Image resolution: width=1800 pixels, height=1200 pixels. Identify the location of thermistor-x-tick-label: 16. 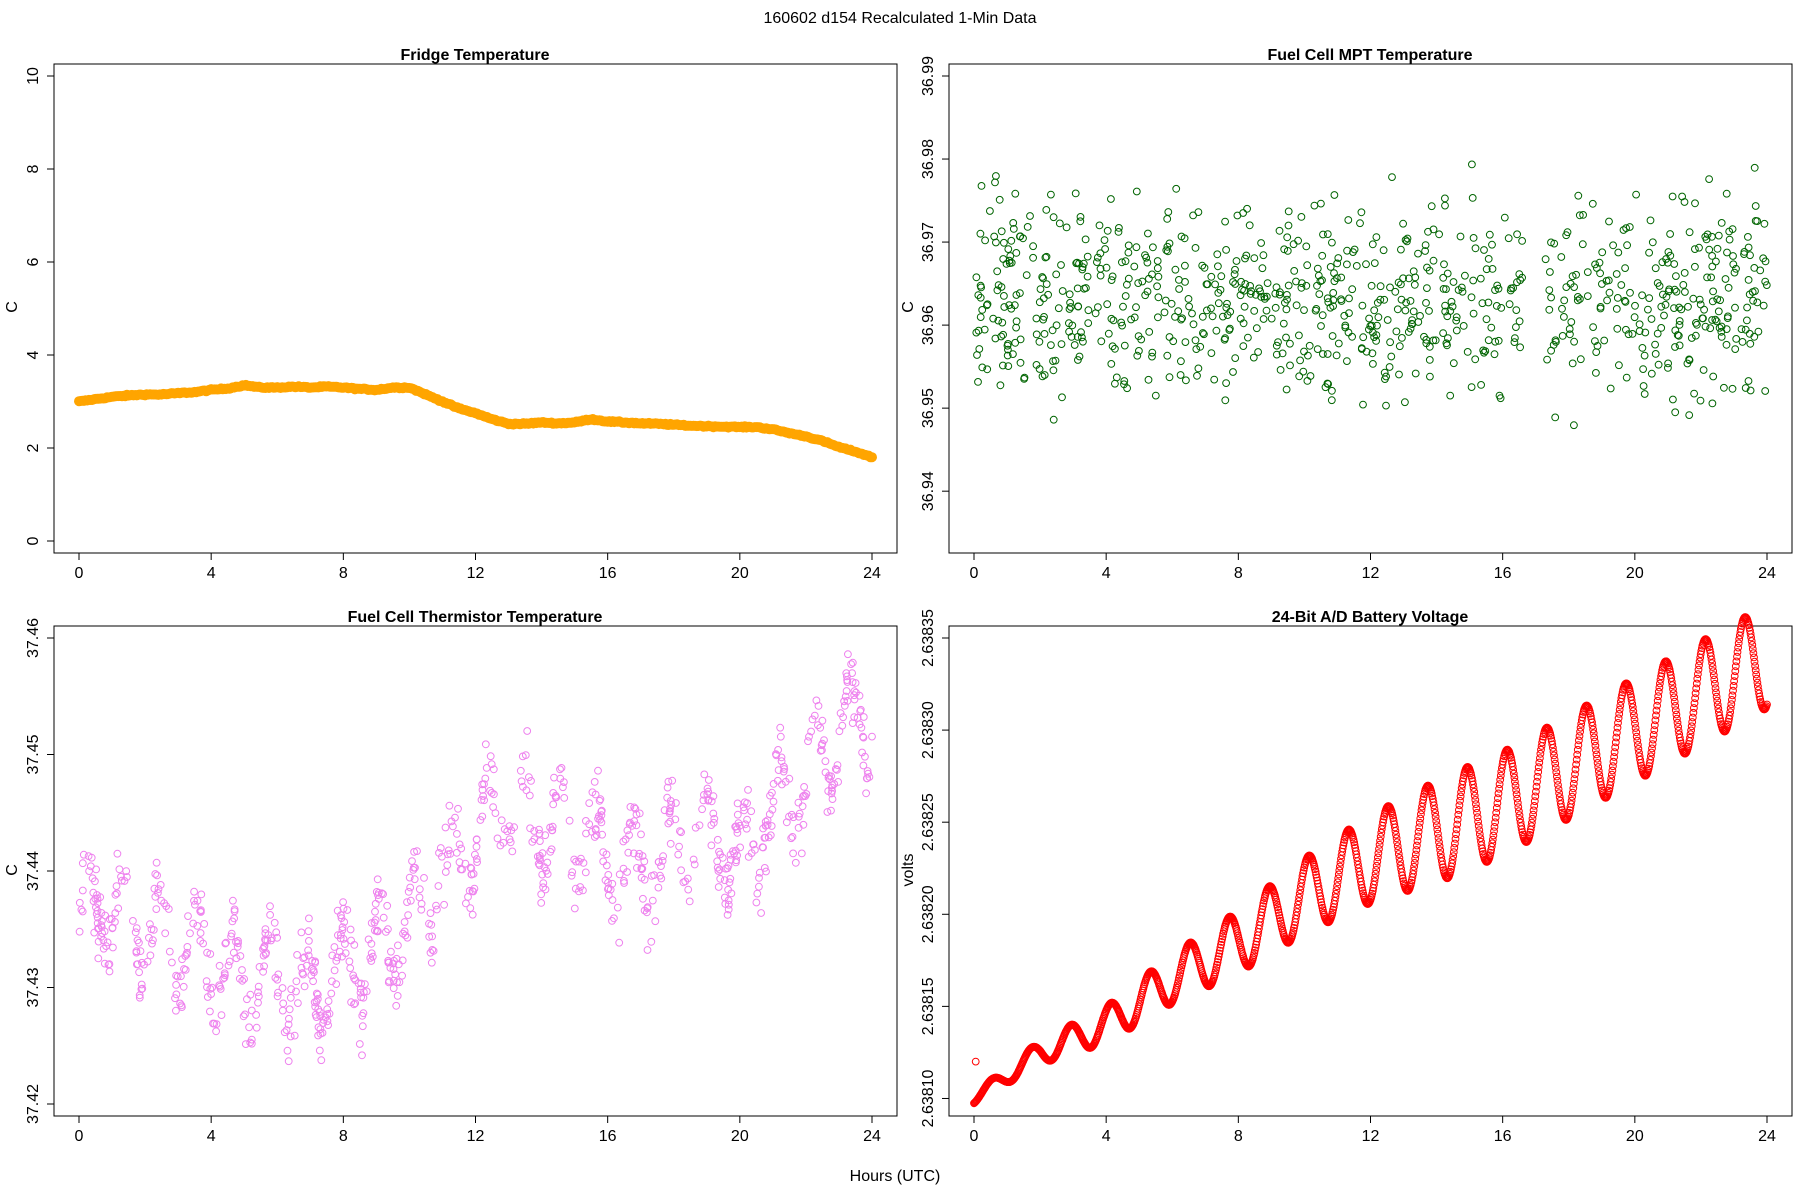
(608, 1136).